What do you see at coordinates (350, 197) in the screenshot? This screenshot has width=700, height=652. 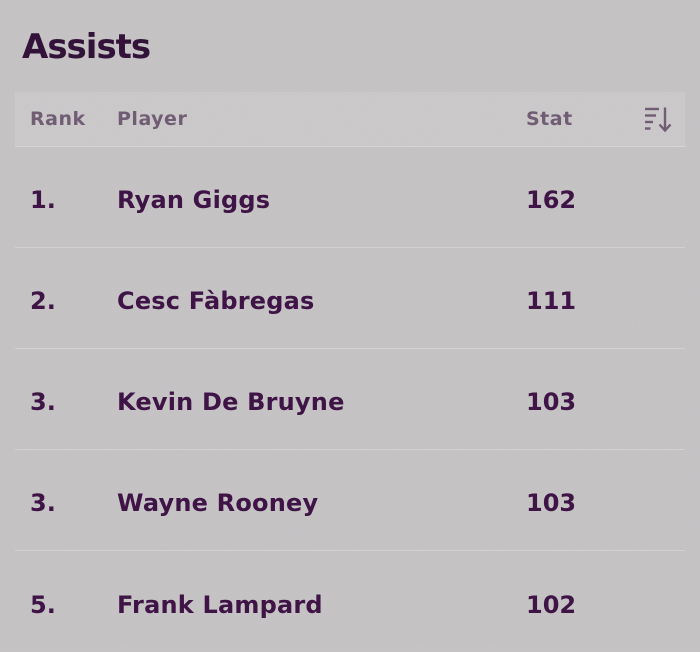 I see `table-row: 1. Ryan Giggs 162` at bounding box center [350, 197].